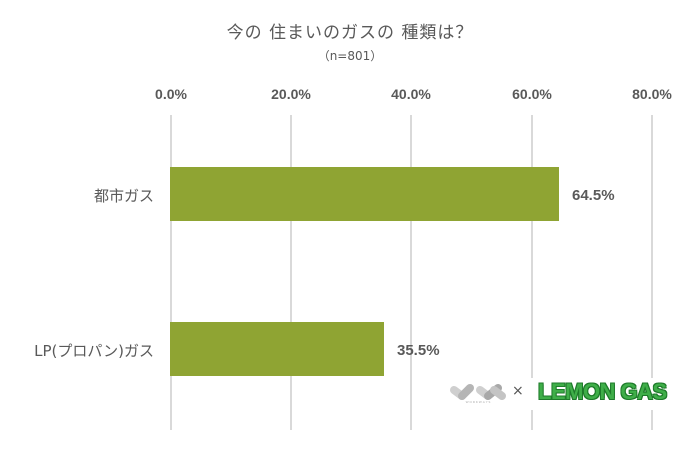  Describe the element at coordinates (478, 402) in the screenshot. I see `svg-text: W O R K W A Y S` at that location.